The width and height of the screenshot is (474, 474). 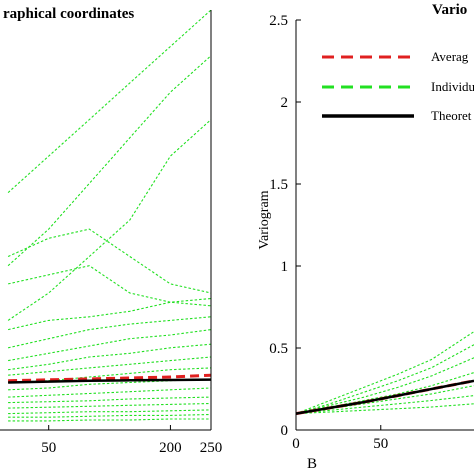 What do you see at coordinates (340, 438) in the screenshot?
I see `right-x-ticks: 0 50` at bounding box center [340, 438].